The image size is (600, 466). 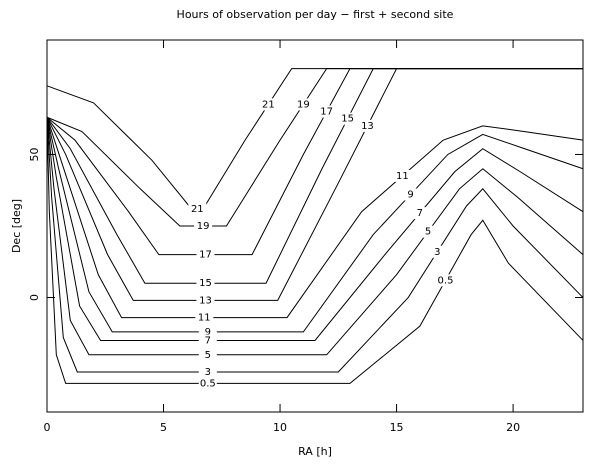 I want to click on x-tick-label: 10, so click(x=280, y=427).